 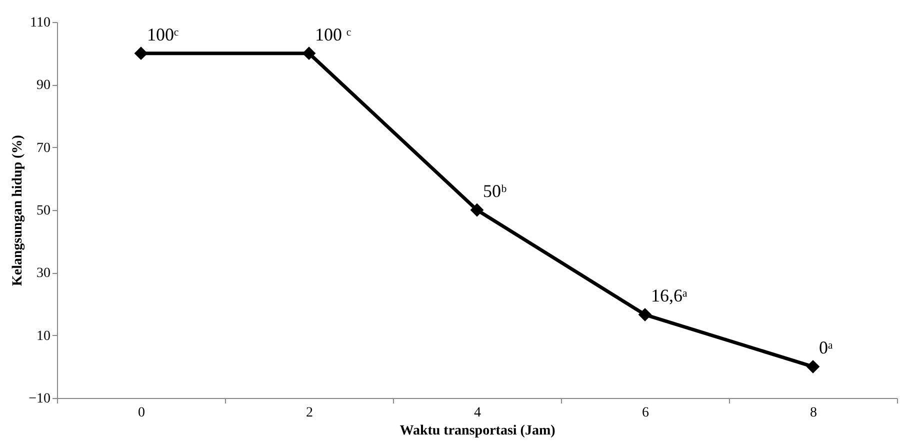 I want to click on y-tick-label: 90, so click(x=43, y=86).